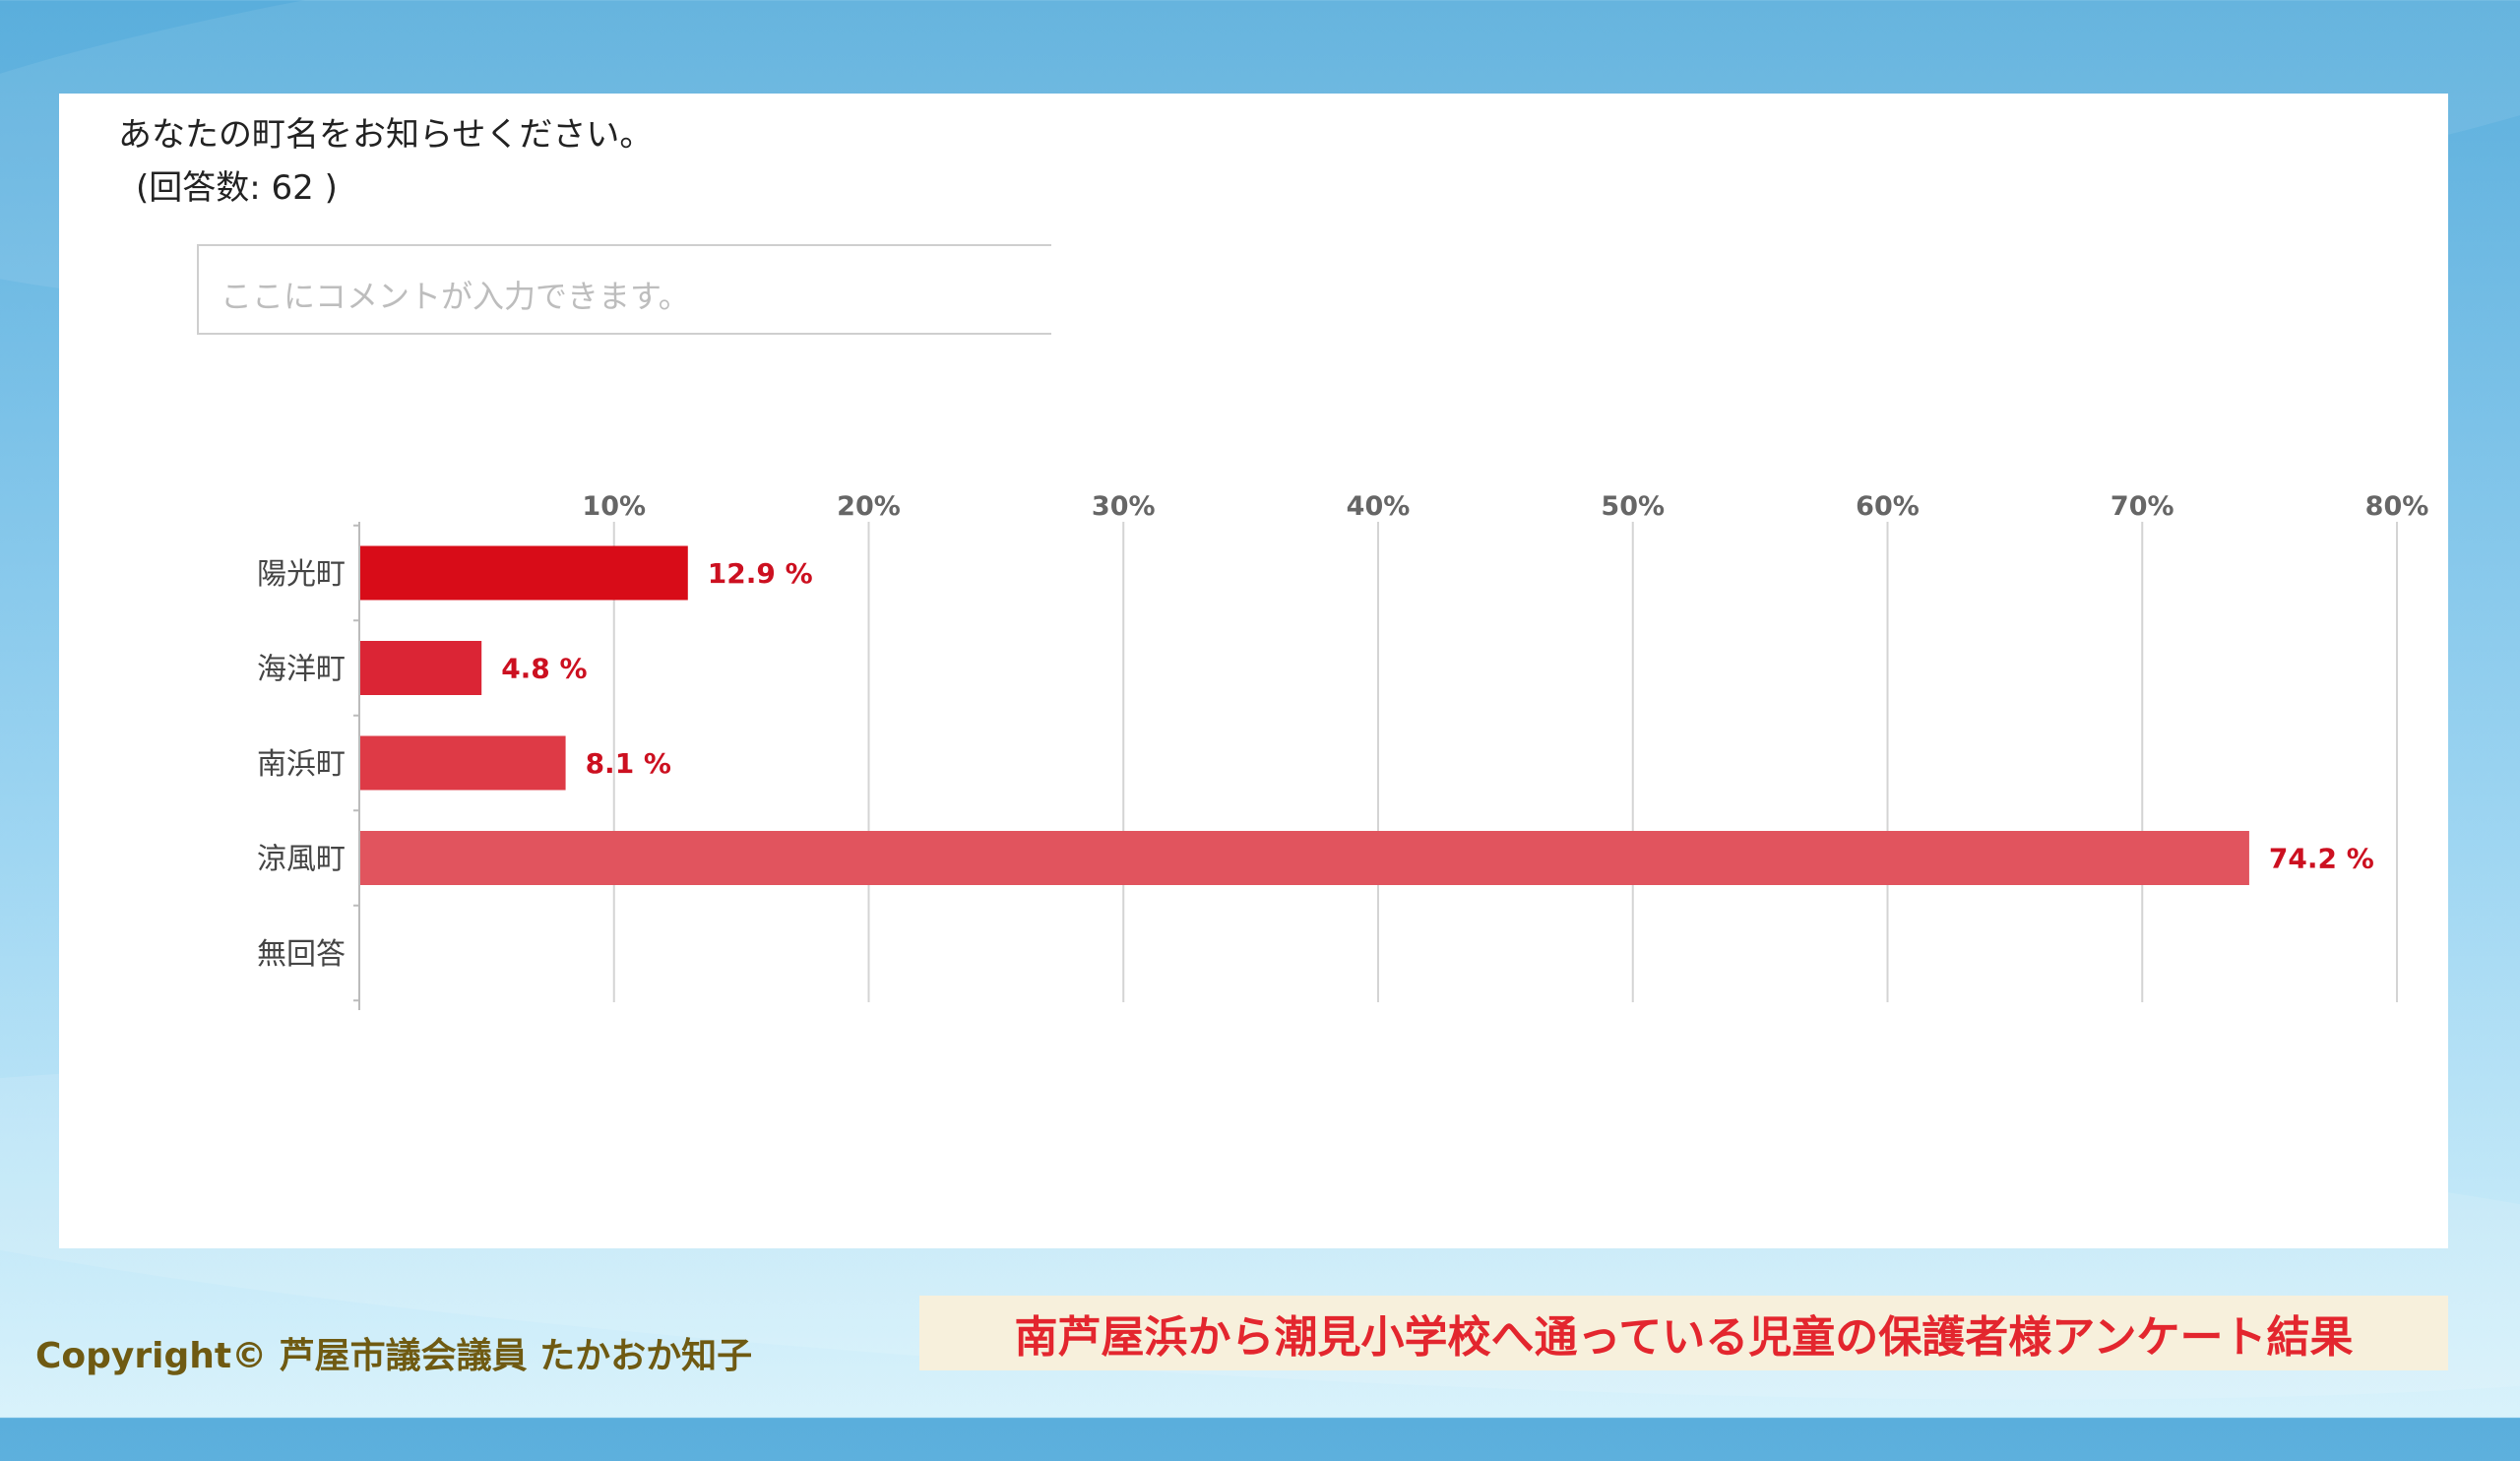  Describe the element at coordinates (237, 188) in the screenshot. I see `response-count: (回答数: 62 )` at that location.